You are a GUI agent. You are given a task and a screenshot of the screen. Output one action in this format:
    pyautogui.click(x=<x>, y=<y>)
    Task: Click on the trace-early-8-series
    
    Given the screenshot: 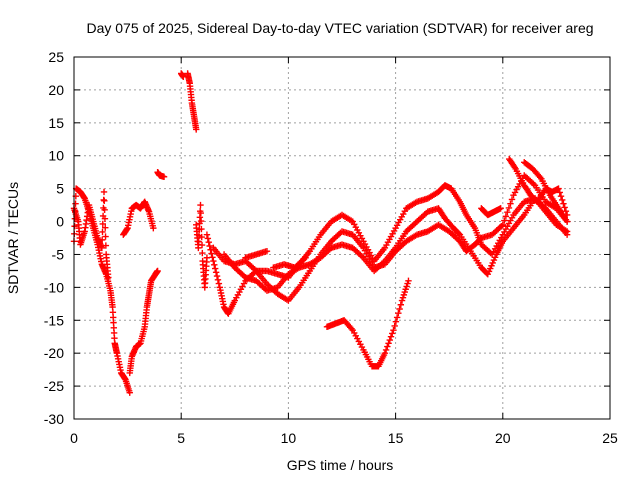 What is the action you would take?
    pyautogui.click(x=202, y=246)
    